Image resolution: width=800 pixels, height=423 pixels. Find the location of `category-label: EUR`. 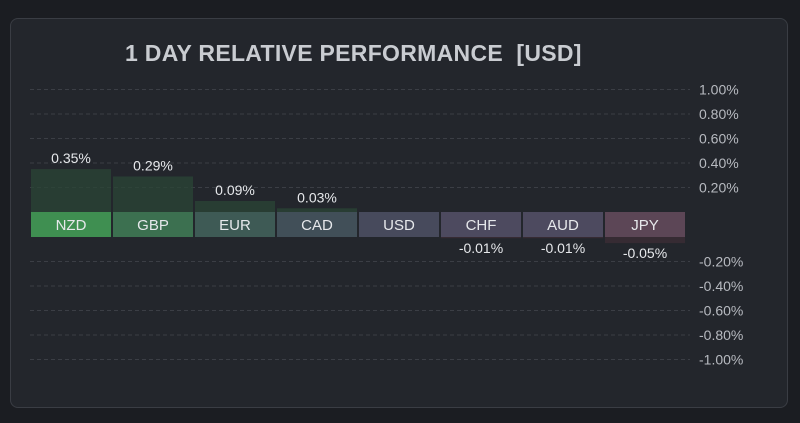

category-label: EUR is located at coordinates (235, 225).